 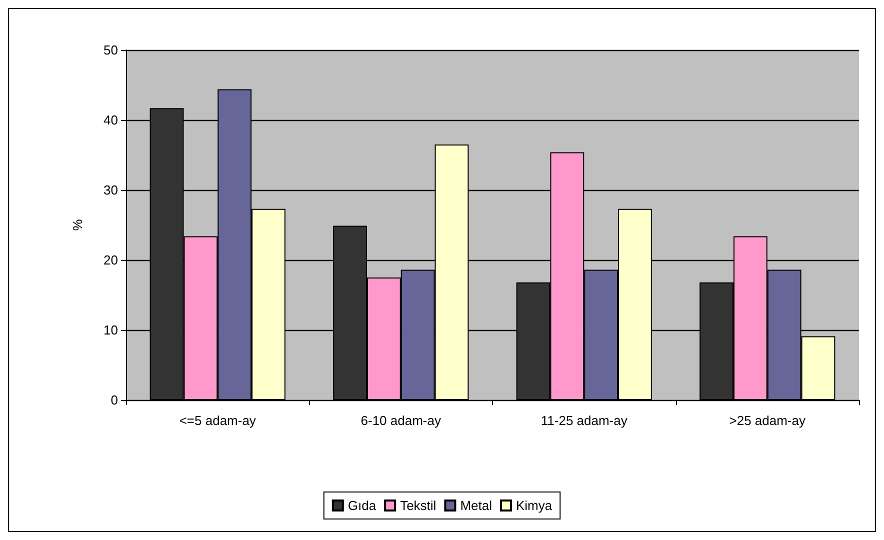 What do you see at coordinates (767, 420) in the screenshot?
I see `x-tick-label: >25 adam-ay` at bounding box center [767, 420].